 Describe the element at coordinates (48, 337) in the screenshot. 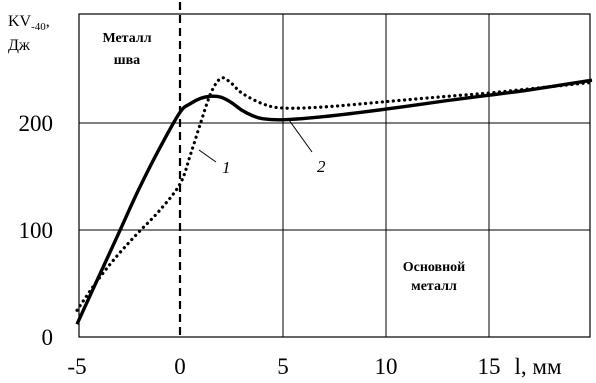

I see `y-tick-label: 0` at that location.